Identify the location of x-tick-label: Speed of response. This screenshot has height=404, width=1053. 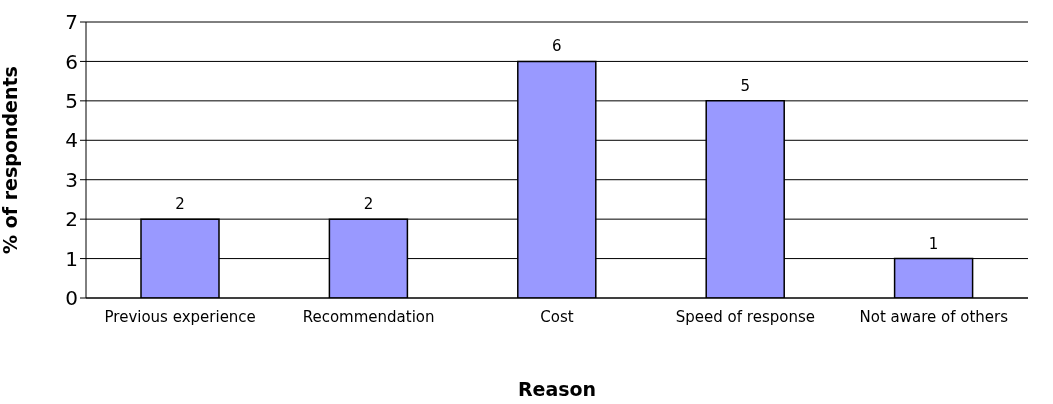
(745, 317).